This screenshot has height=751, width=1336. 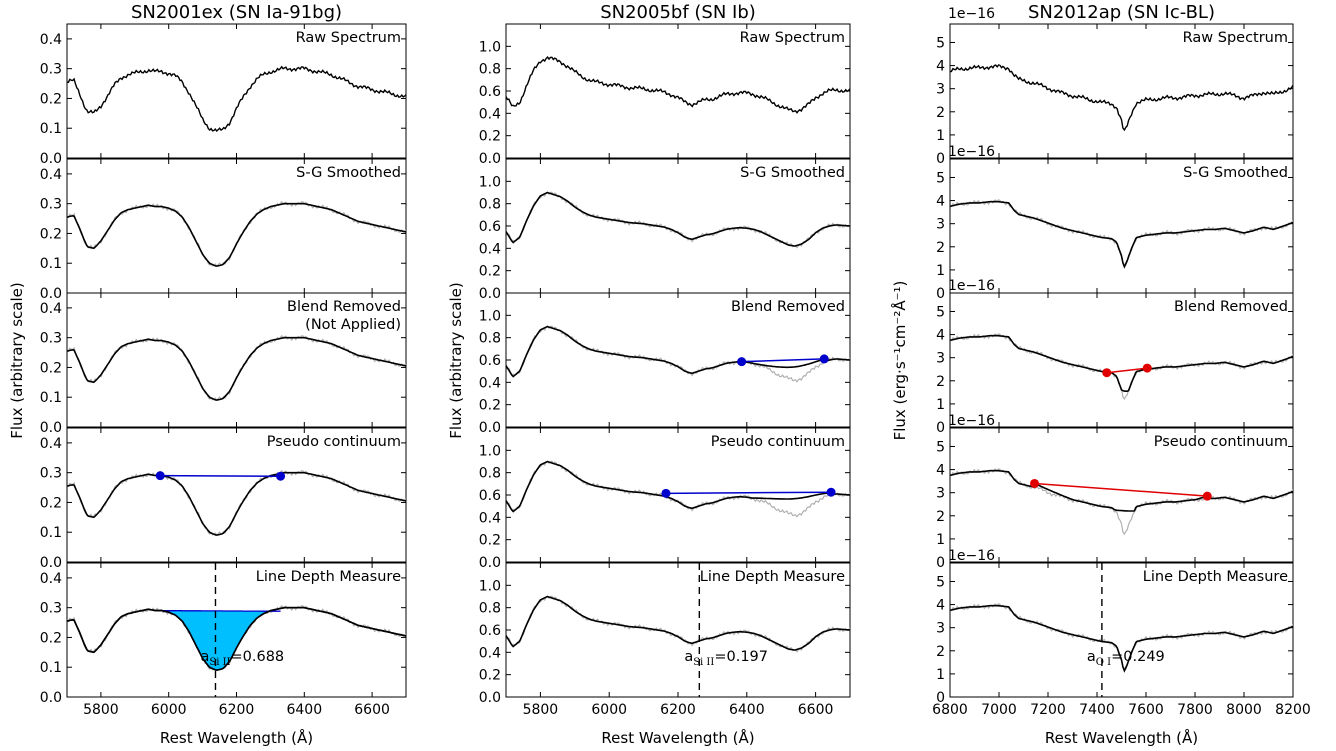 I want to click on depth-measure-label: aSi II=0.688, so click(x=242, y=658).